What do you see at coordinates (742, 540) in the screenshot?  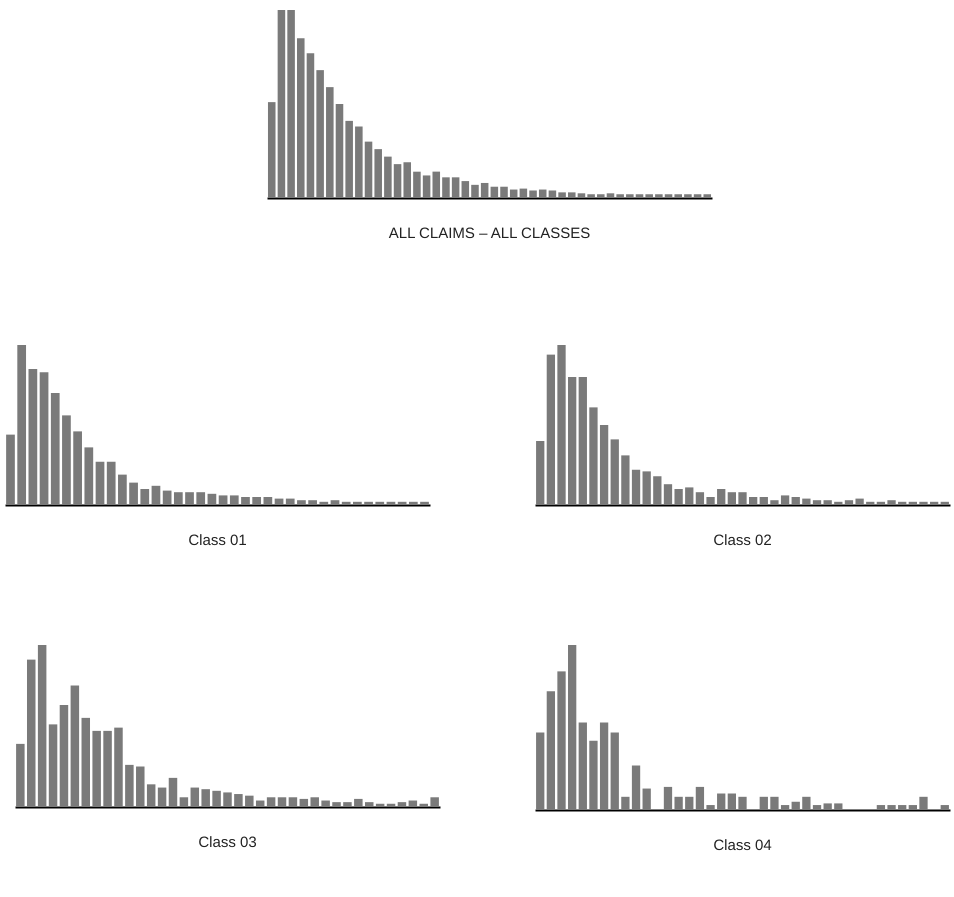 I see `text: Class 02` at bounding box center [742, 540].